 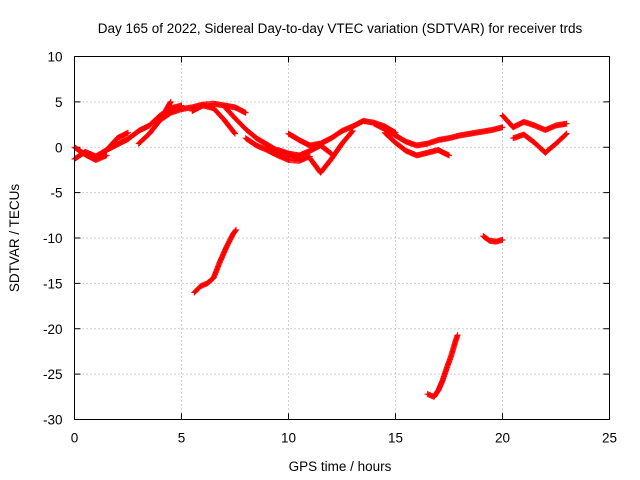 I want to click on y-tick-label: -30, so click(x=53, y=420).